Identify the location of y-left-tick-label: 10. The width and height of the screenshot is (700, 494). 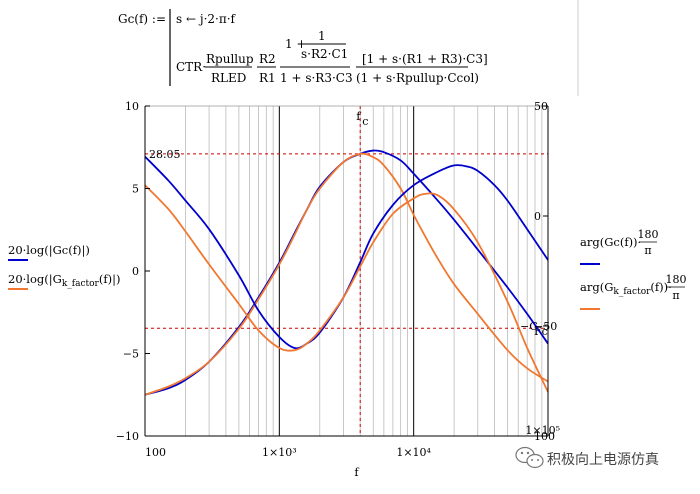
(132, 106).